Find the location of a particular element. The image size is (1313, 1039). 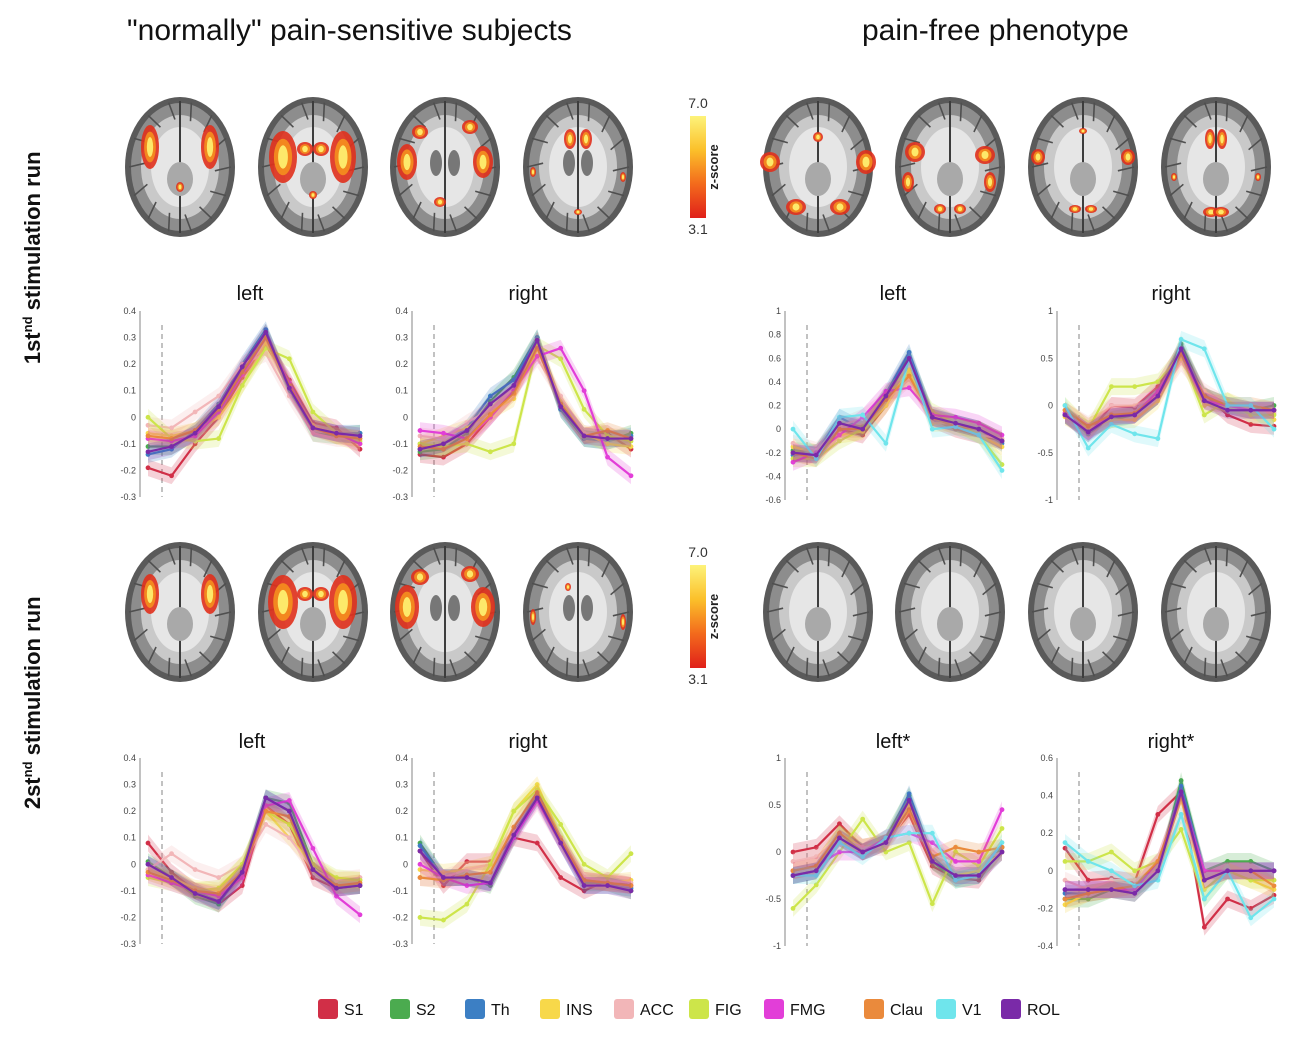

chart-title: right is located at coordinates (528, 294).